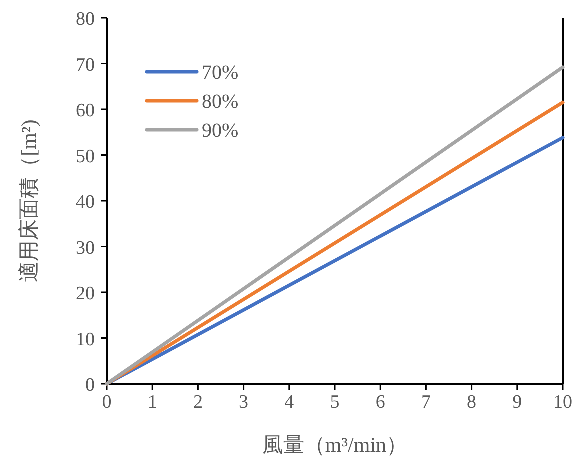  I want to click on x-tick-label: 10, so click(563, 402).